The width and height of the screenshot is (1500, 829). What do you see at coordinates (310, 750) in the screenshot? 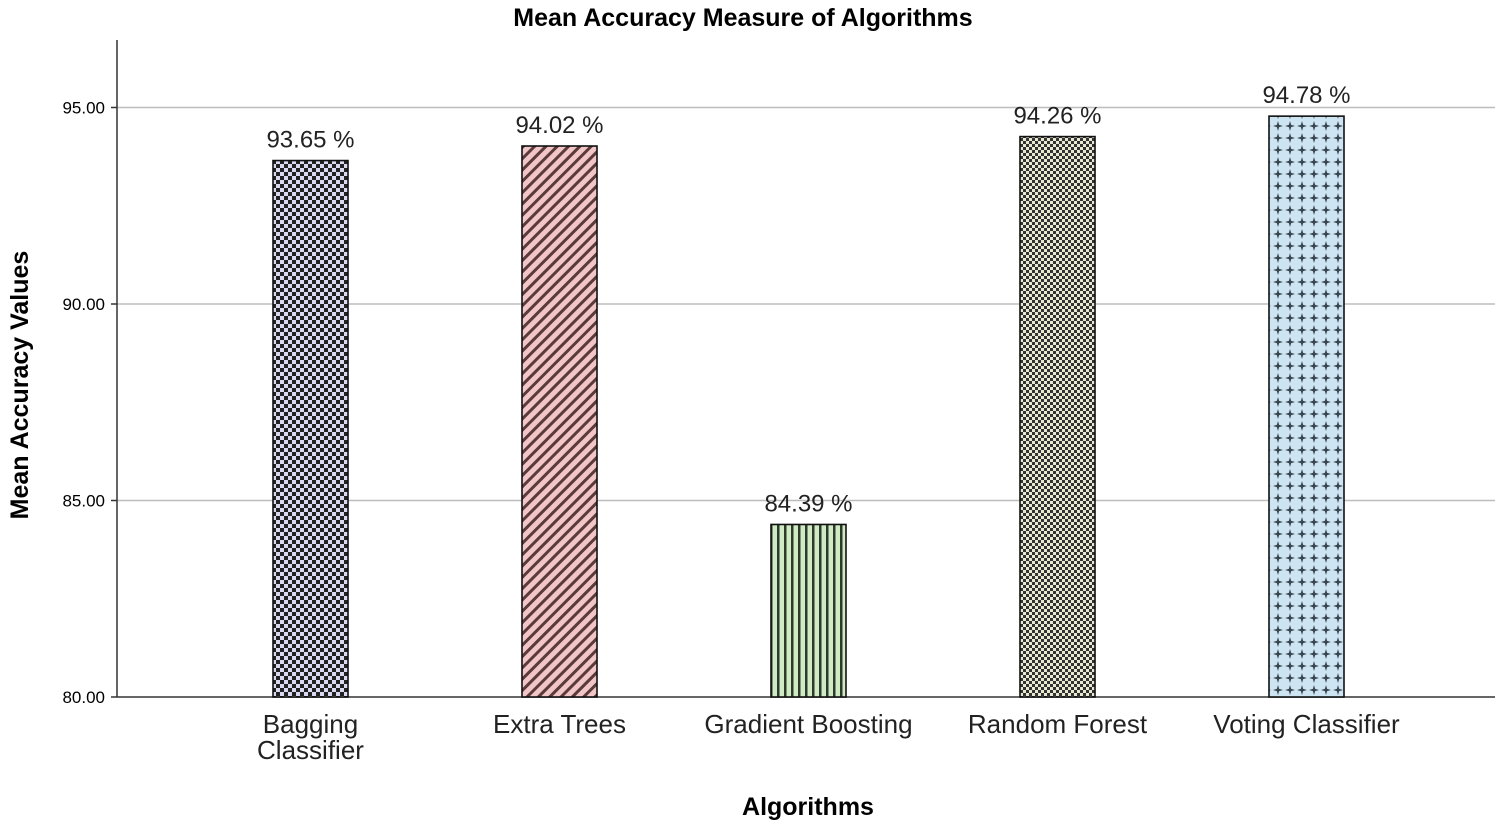
I see `x-tick-label: Classifier` at bounding box center [310, 750].